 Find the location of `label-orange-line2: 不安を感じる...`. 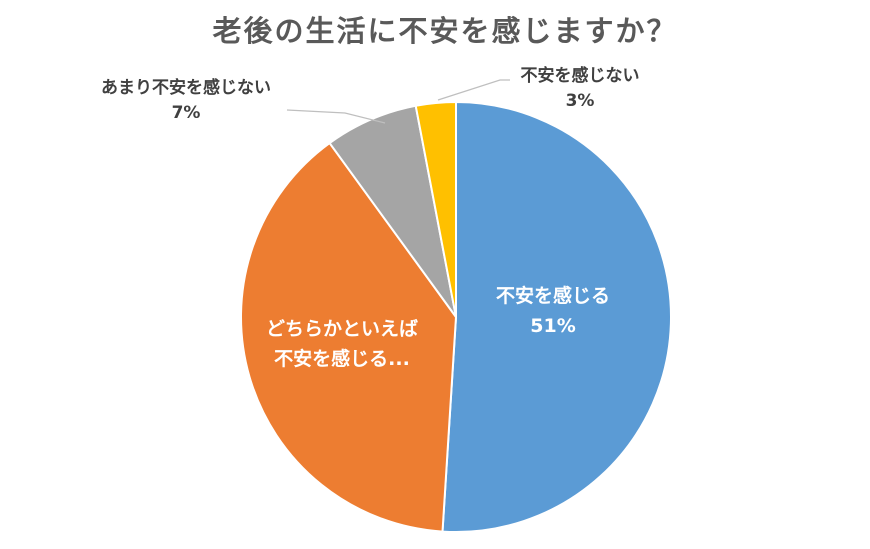

label-orange-line2: 不安を感じる... is located at coordinates (342, 359).